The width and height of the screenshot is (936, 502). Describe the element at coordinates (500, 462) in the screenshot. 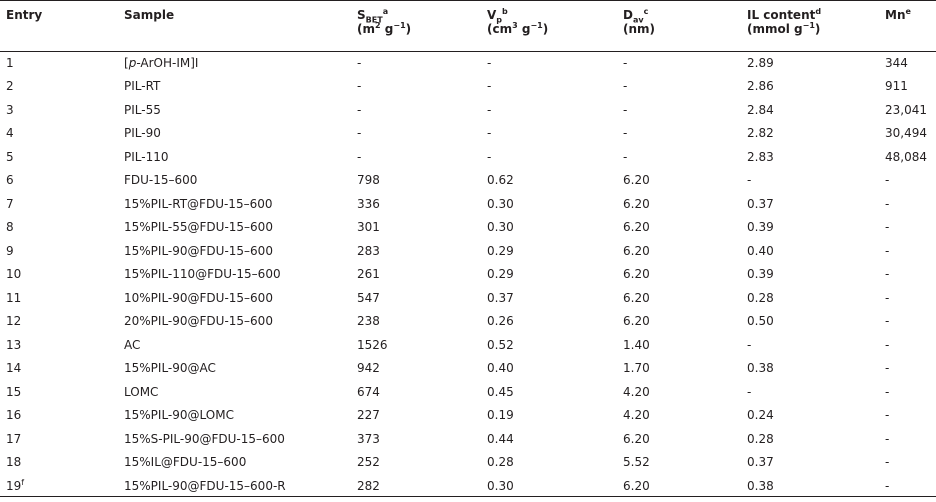

I see `cell-vp: 0.28` at that location.